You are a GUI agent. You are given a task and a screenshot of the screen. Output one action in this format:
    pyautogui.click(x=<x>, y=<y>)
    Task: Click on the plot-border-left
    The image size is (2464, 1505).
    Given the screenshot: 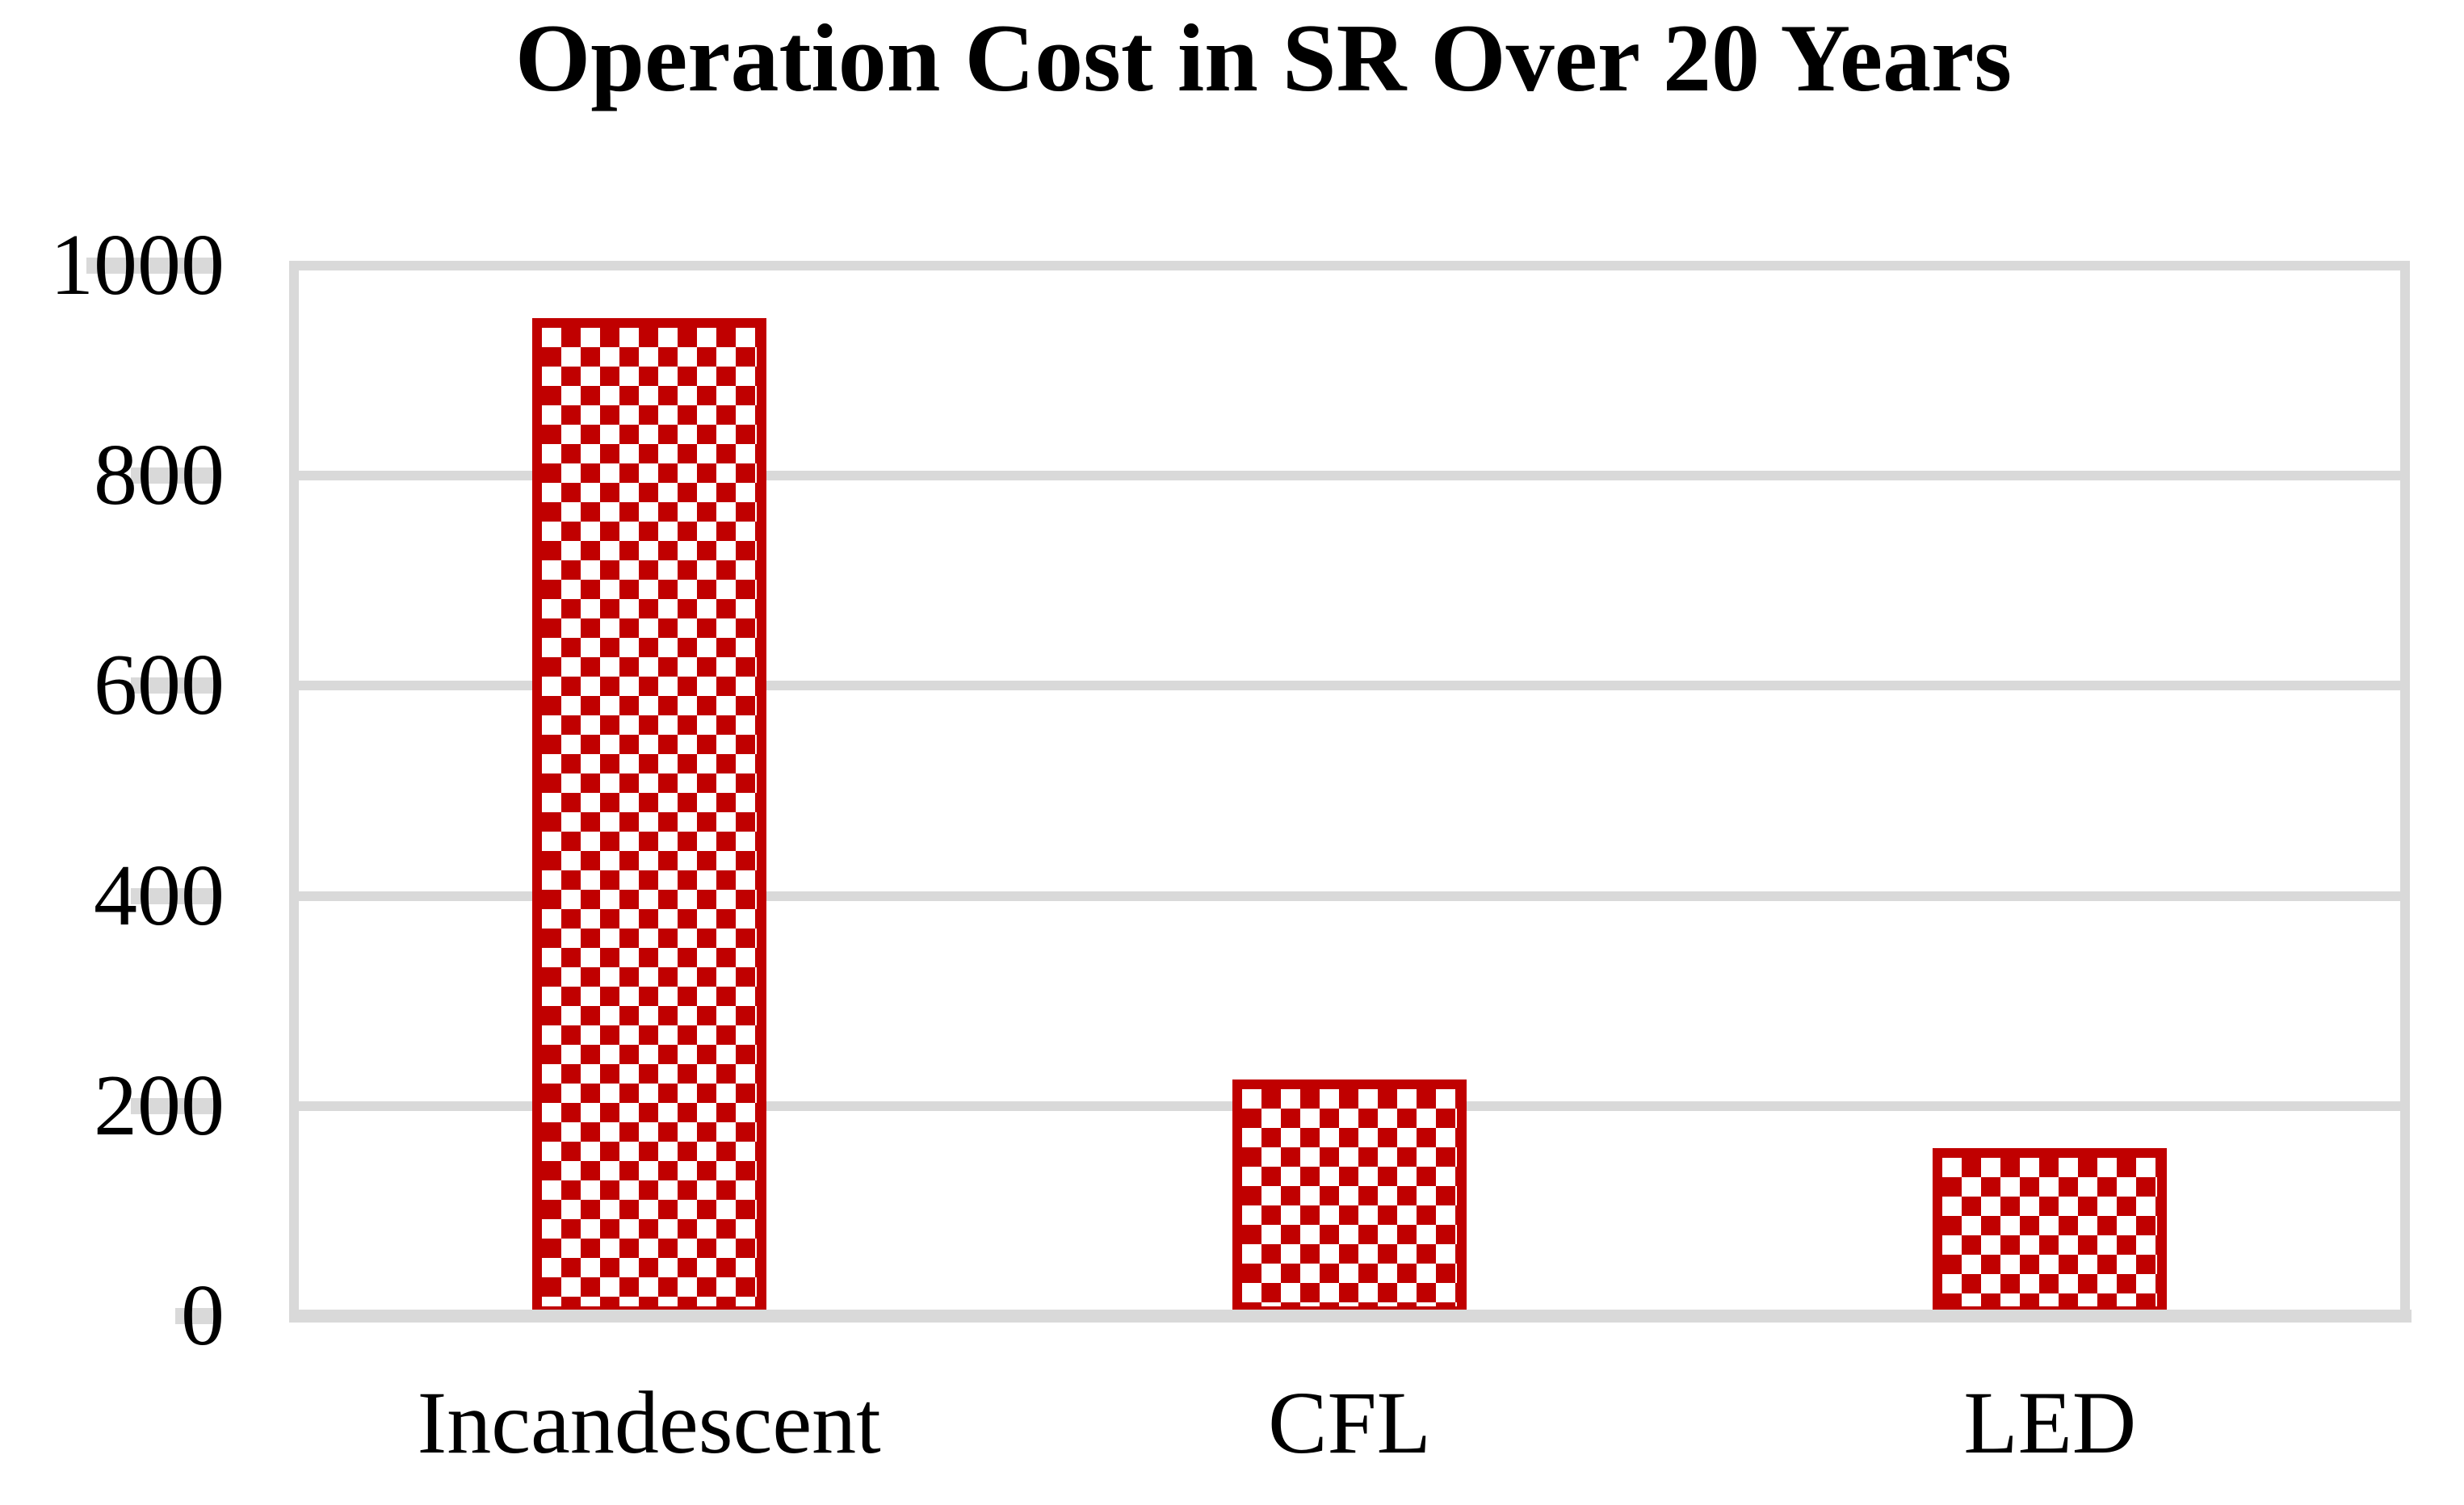 What is the action you would take?
    pyautogui.click(x=294, y=792)
    